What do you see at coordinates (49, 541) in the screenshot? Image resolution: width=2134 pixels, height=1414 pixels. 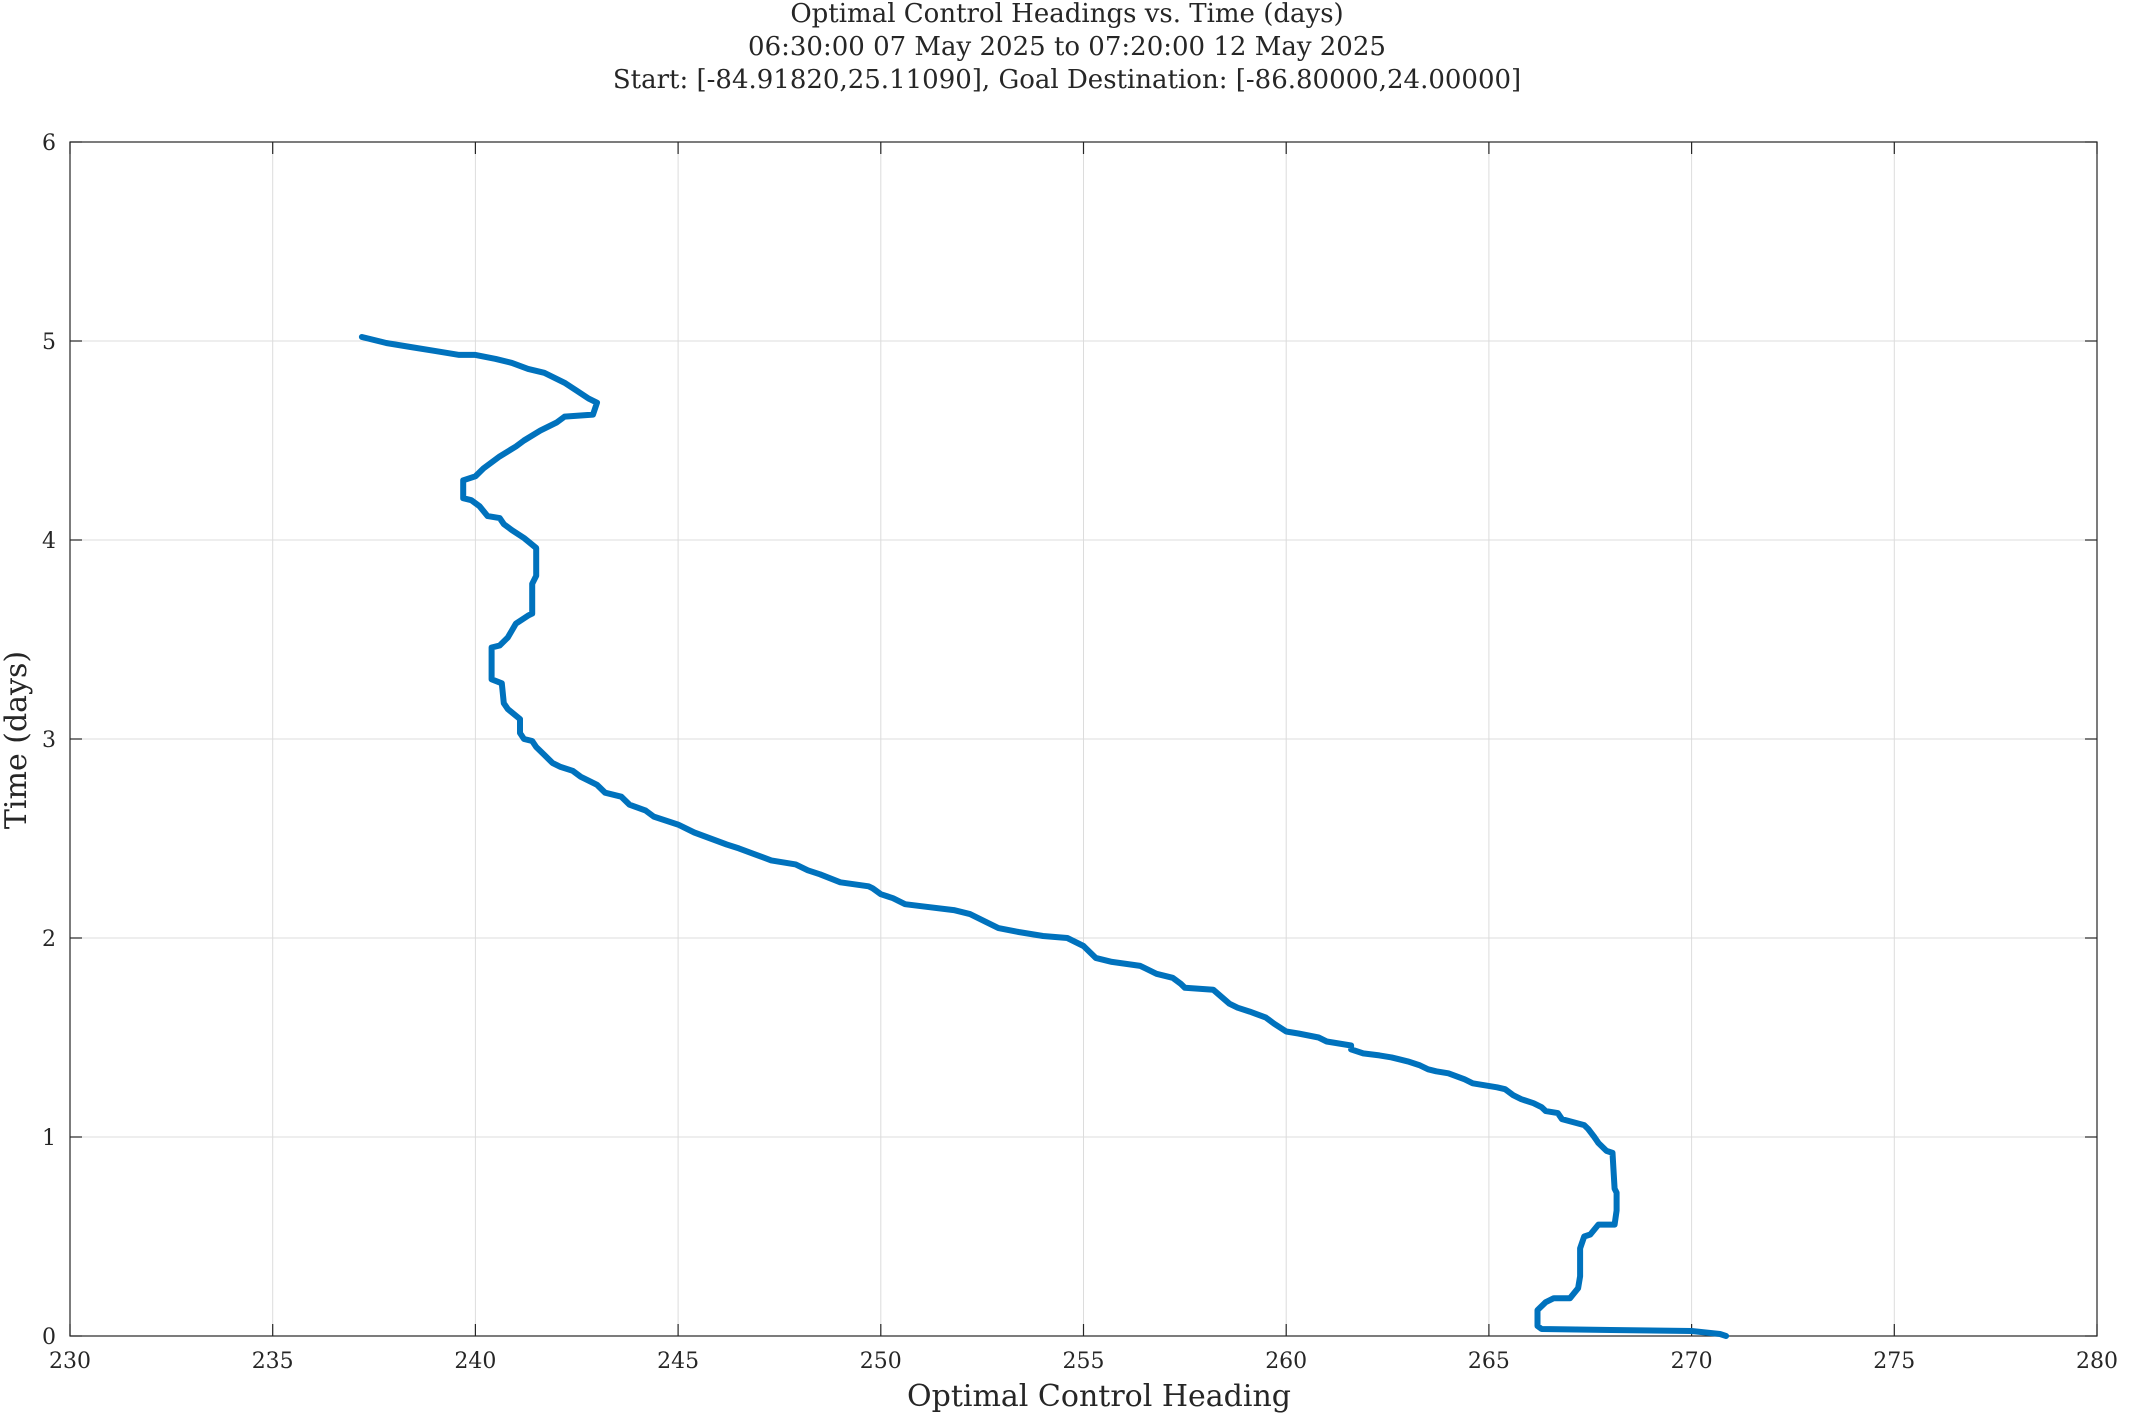 I see `y-tick-label: 4` at bounding box center [49, 541].